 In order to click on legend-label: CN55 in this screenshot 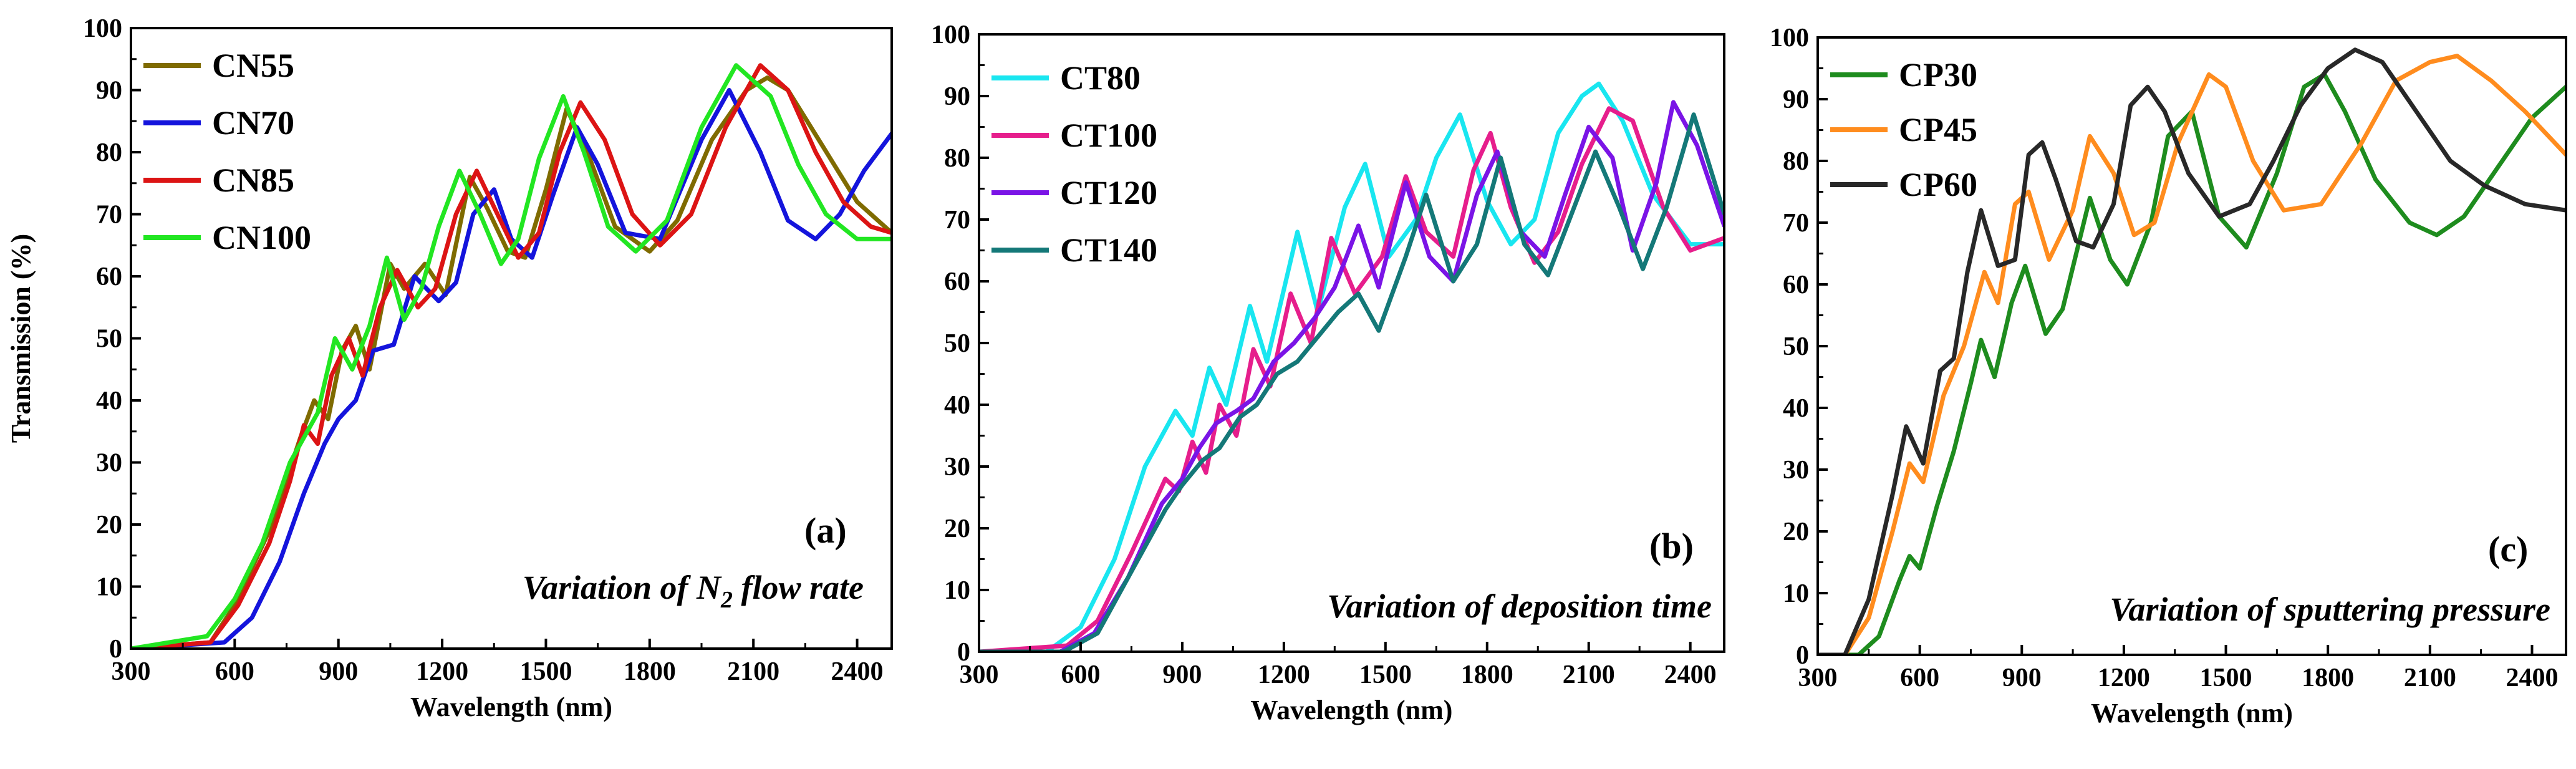, I will do `click(253, 65)`.